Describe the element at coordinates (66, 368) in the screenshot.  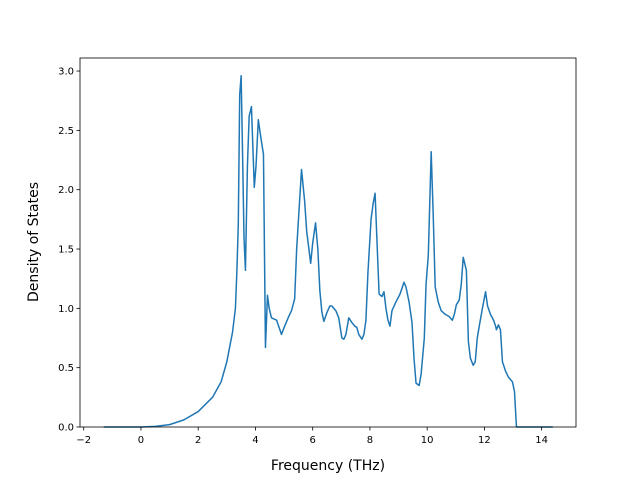
I see `y-tick-label: 0.5` at that location.